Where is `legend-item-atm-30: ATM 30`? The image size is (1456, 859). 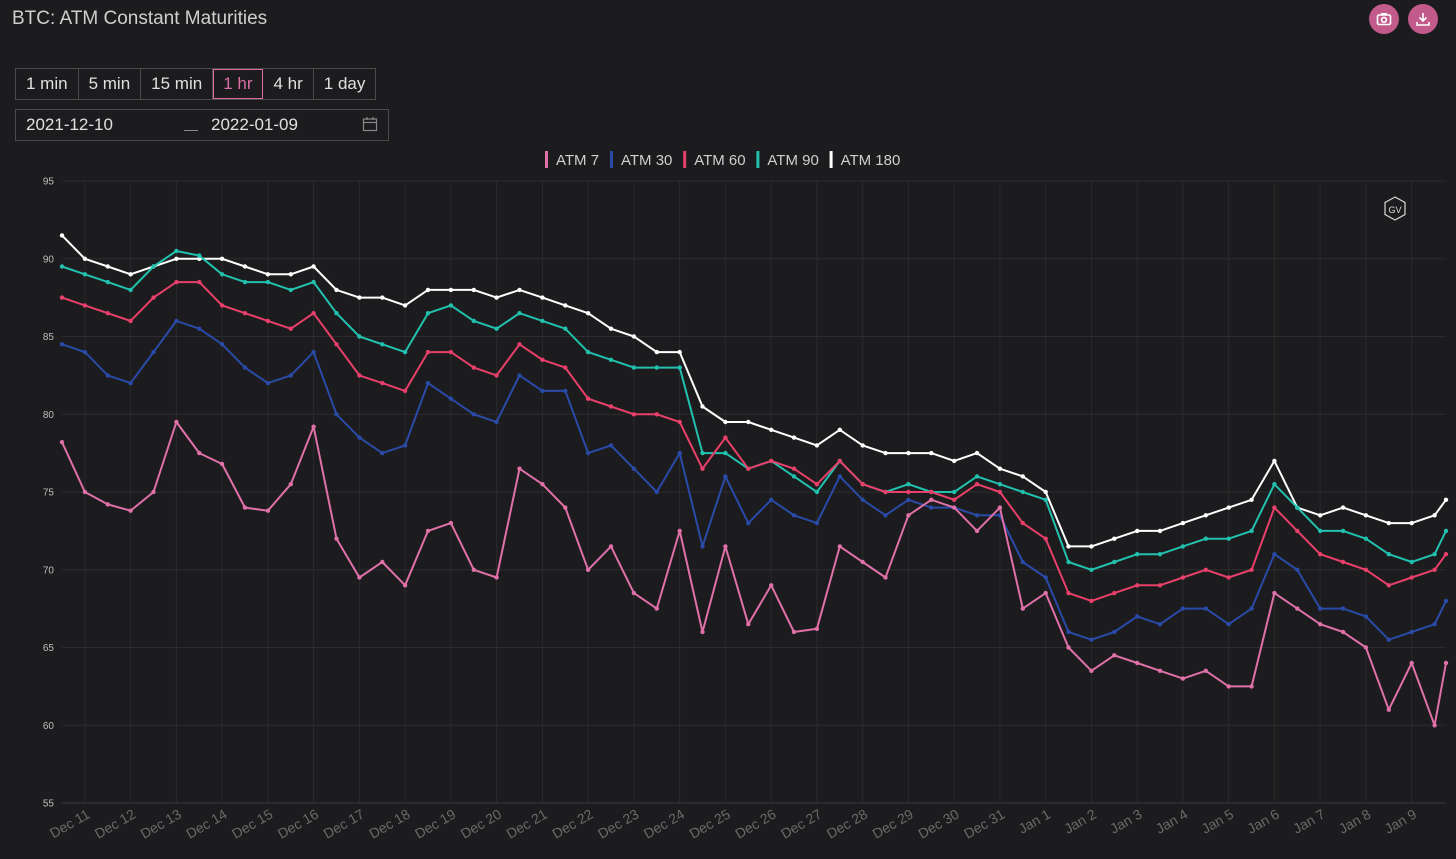
legend-item-atm-30: ATM 30 is located at coordinates (641, 160).